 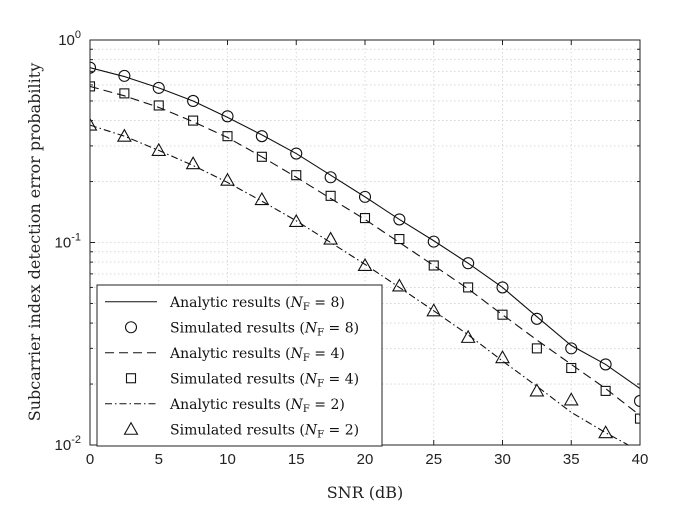 I want to click on legend-item: Simulated results (NF = 8), so click(x=241, y=329).